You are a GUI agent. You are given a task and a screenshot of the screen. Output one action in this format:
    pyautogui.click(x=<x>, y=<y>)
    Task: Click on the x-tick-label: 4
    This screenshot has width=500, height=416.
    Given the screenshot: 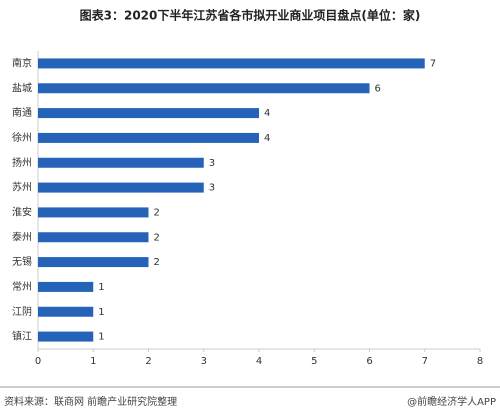 What is the action you would take?
    pyautogui.click(x=259, y=361)
    